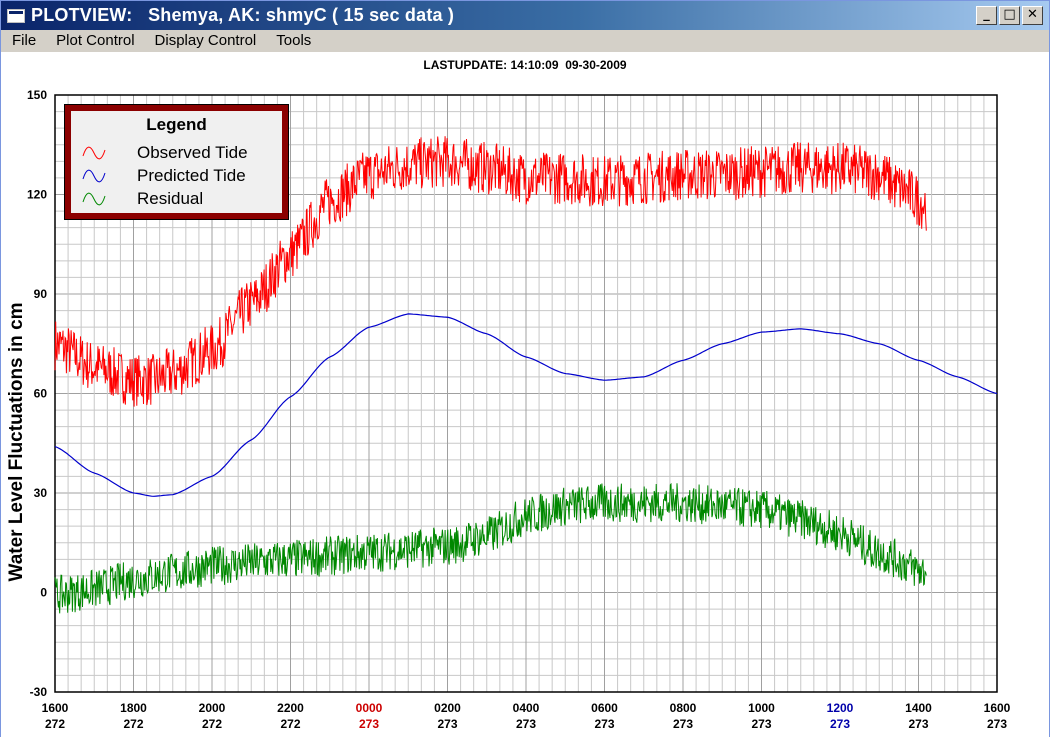  Describe the element at coordinates (39, 692) in the screenshot. I see `y-tick-label: -30` at that location.